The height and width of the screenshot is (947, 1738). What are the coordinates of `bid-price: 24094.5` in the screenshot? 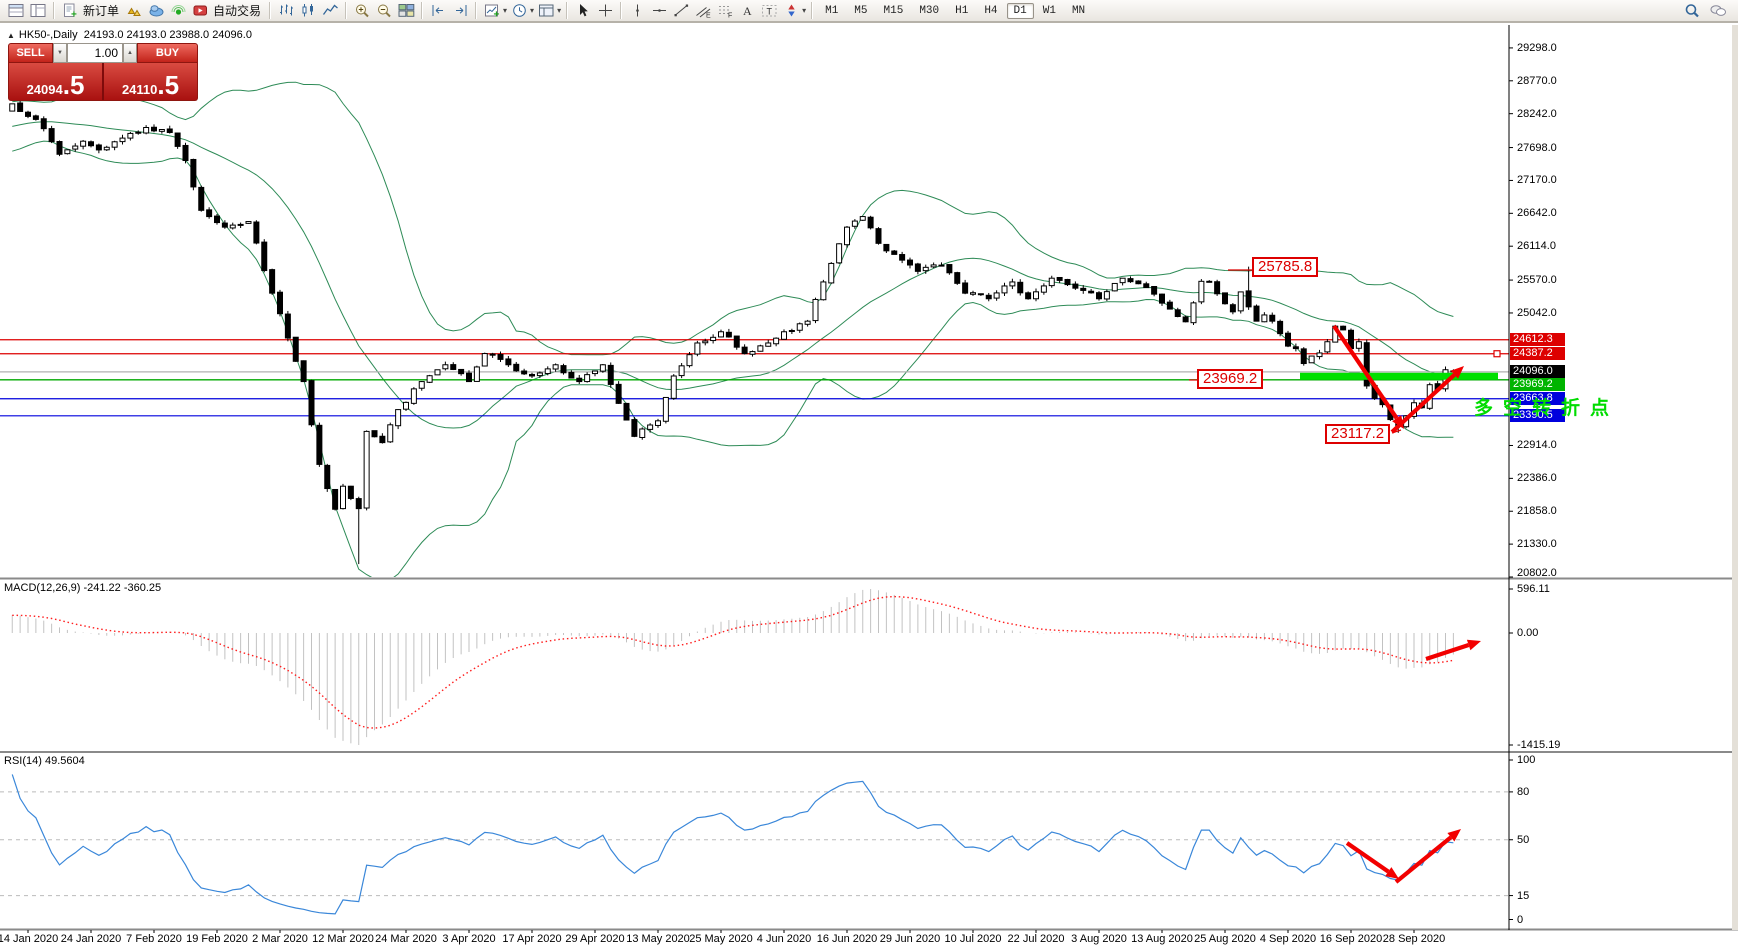 It's located at (55, 81).